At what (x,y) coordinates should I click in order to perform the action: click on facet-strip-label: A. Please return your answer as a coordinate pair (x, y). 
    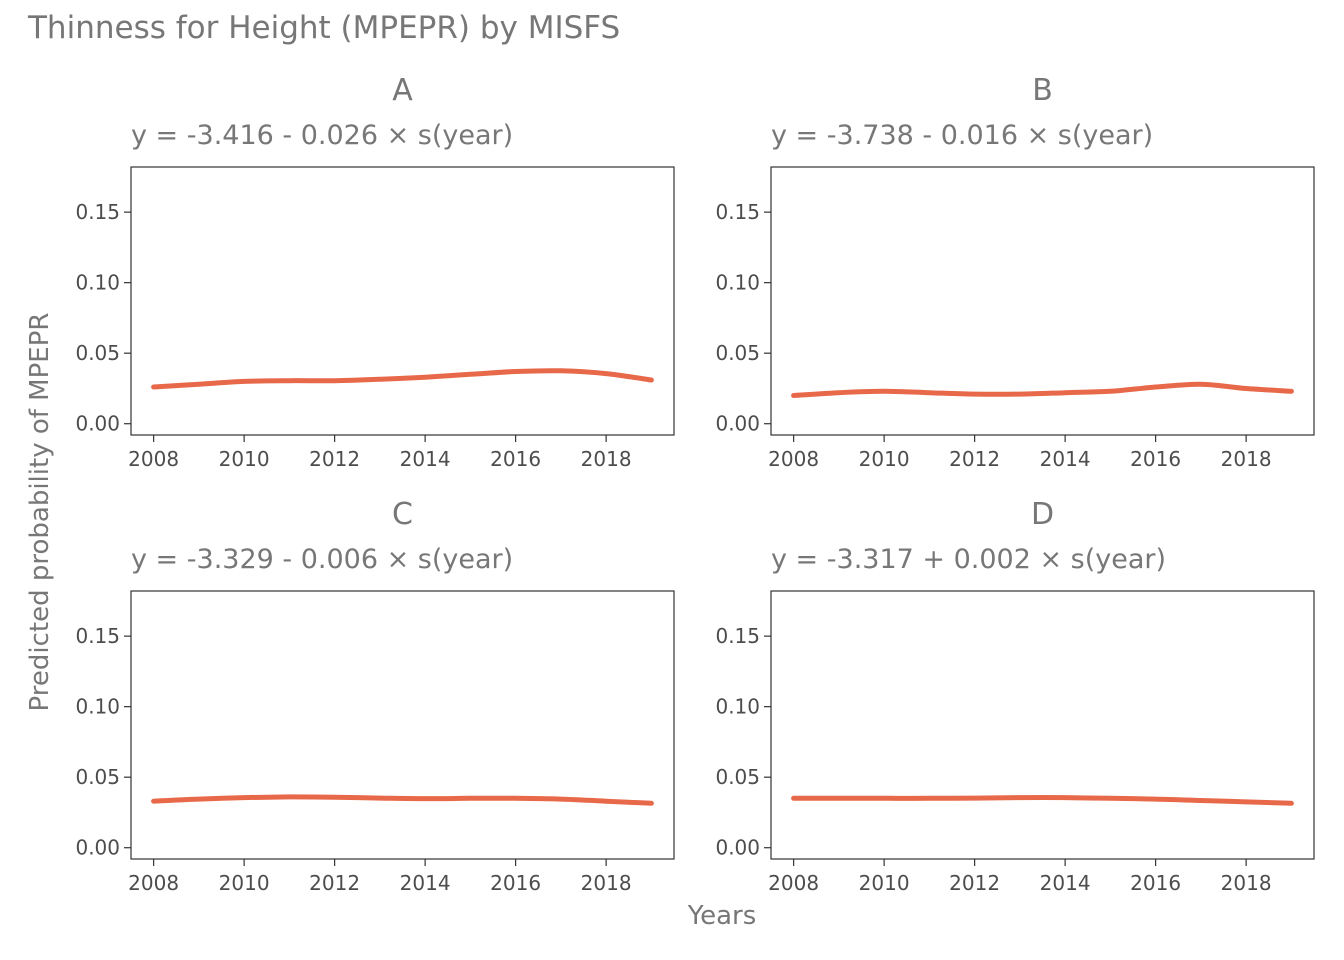
    Looking at the image, I should click on (402, 90).